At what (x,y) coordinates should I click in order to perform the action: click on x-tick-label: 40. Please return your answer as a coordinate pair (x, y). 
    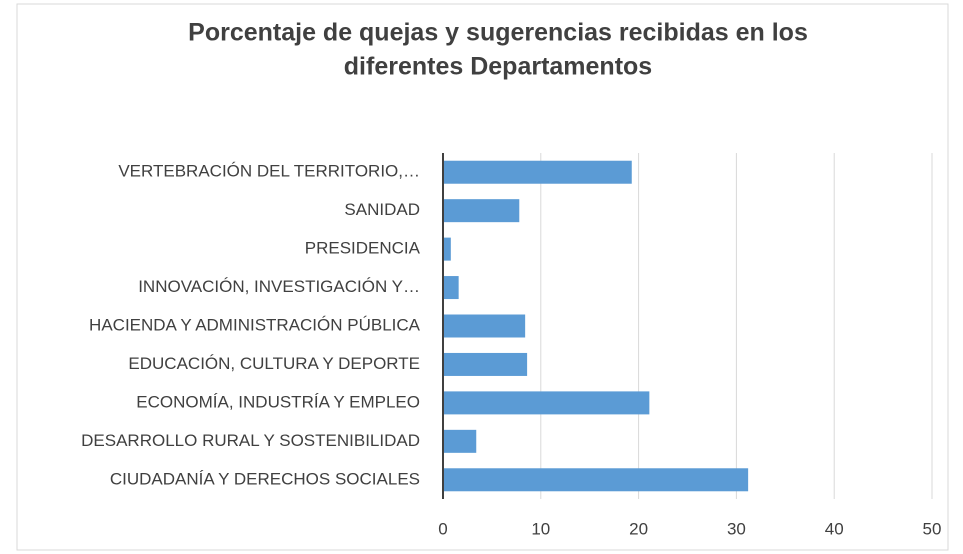
    Looking at the image, I should click on (834, 528).